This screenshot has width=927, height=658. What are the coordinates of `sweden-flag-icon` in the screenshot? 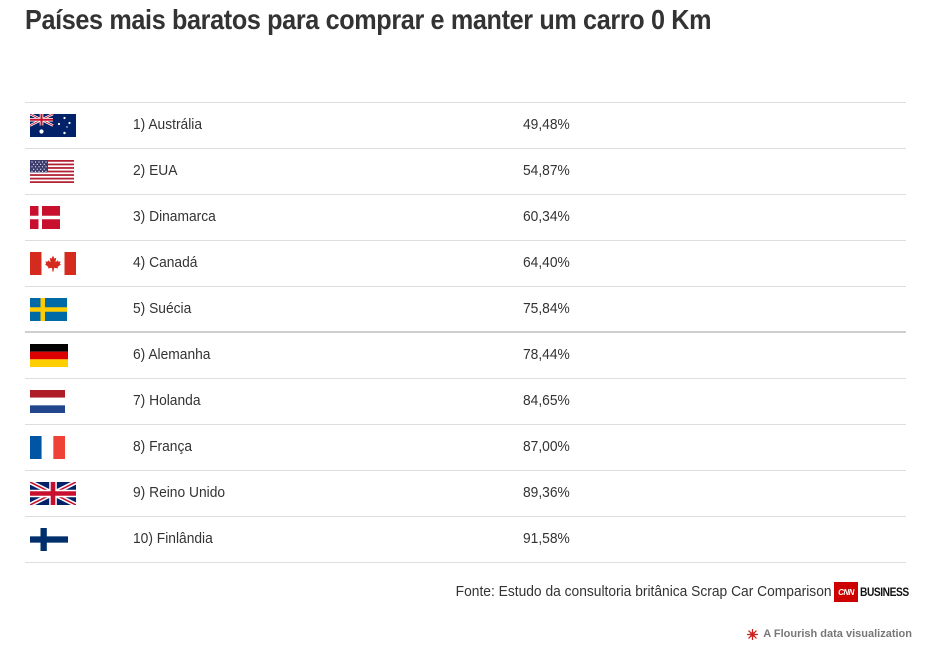 It's located at (48, 309).